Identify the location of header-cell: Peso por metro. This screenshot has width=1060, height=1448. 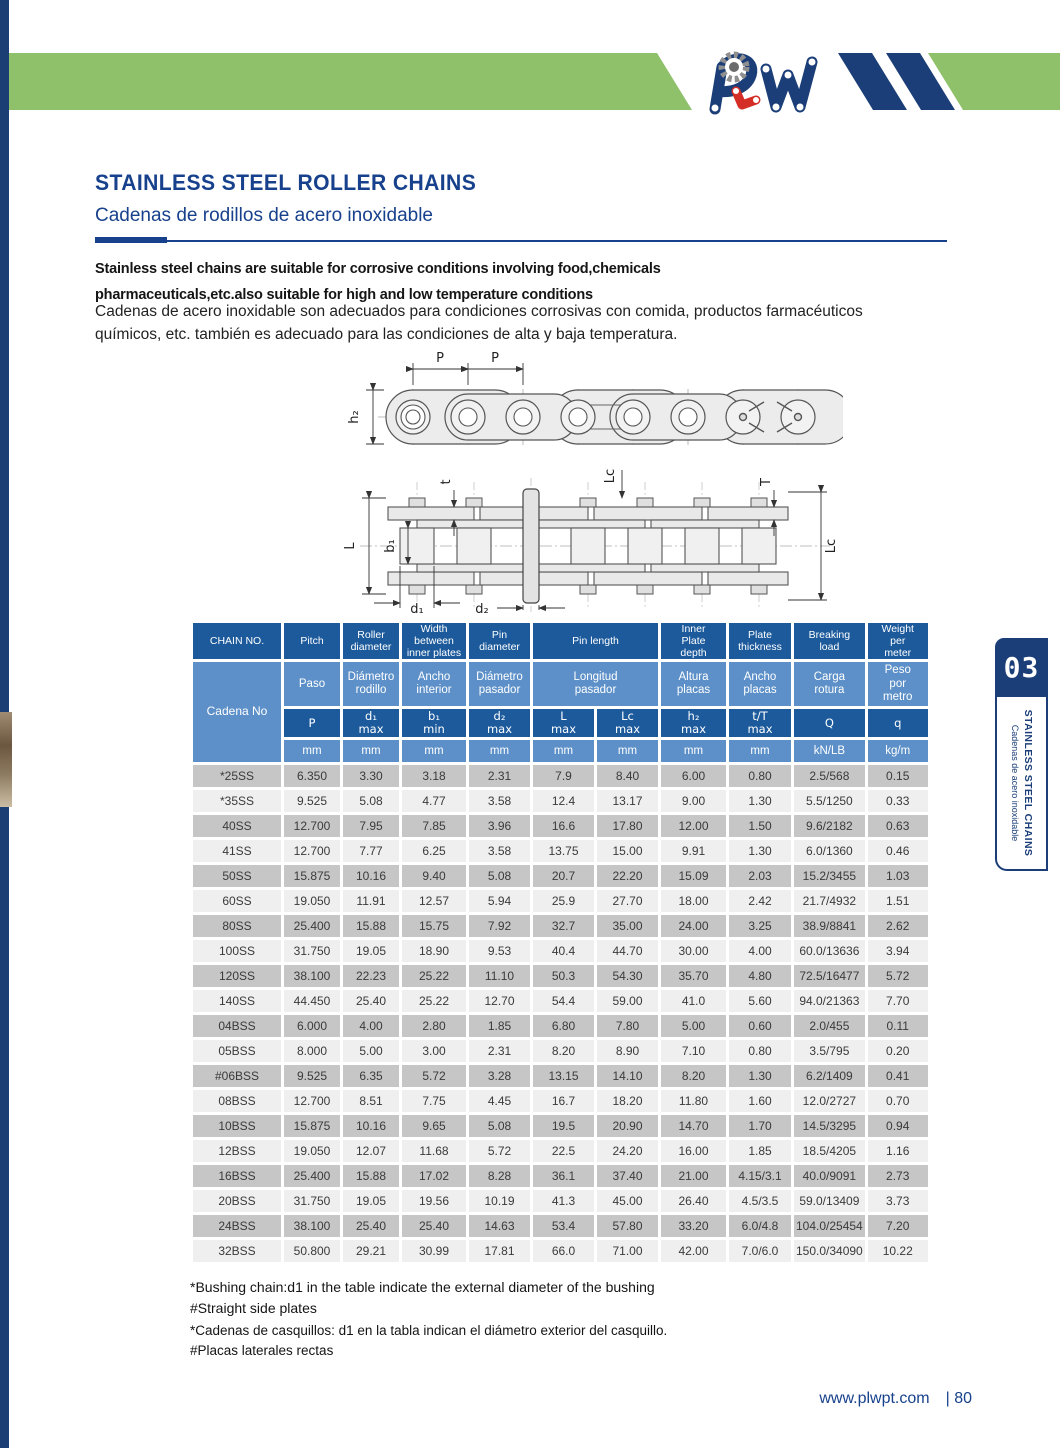
(897, 684).